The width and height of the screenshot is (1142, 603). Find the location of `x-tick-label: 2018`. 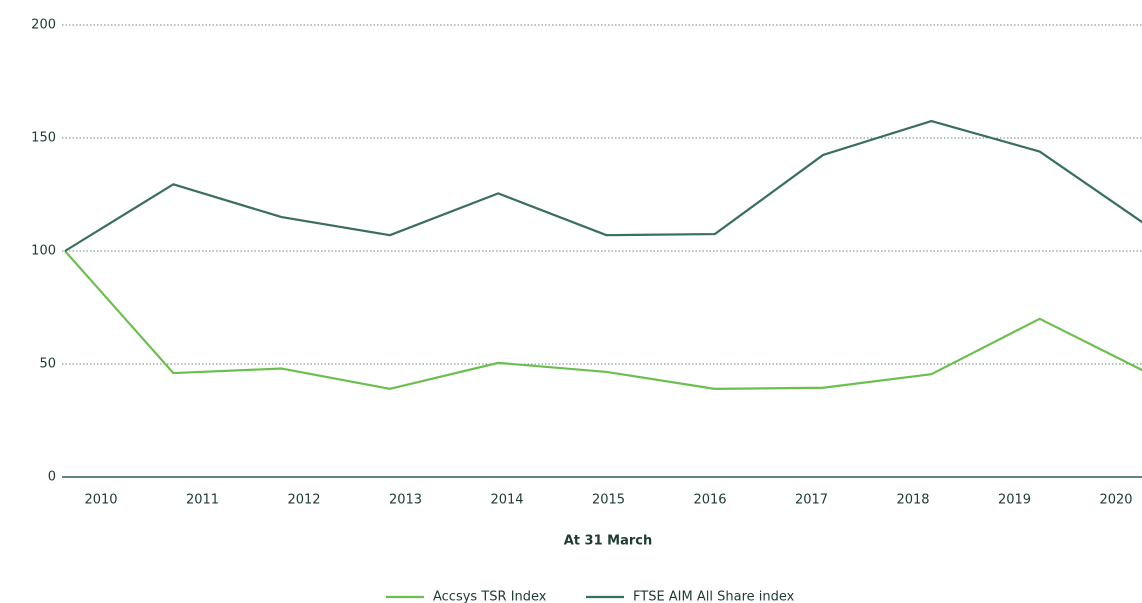

x-tick-label: 2018 is located at coordinates (912, 500).